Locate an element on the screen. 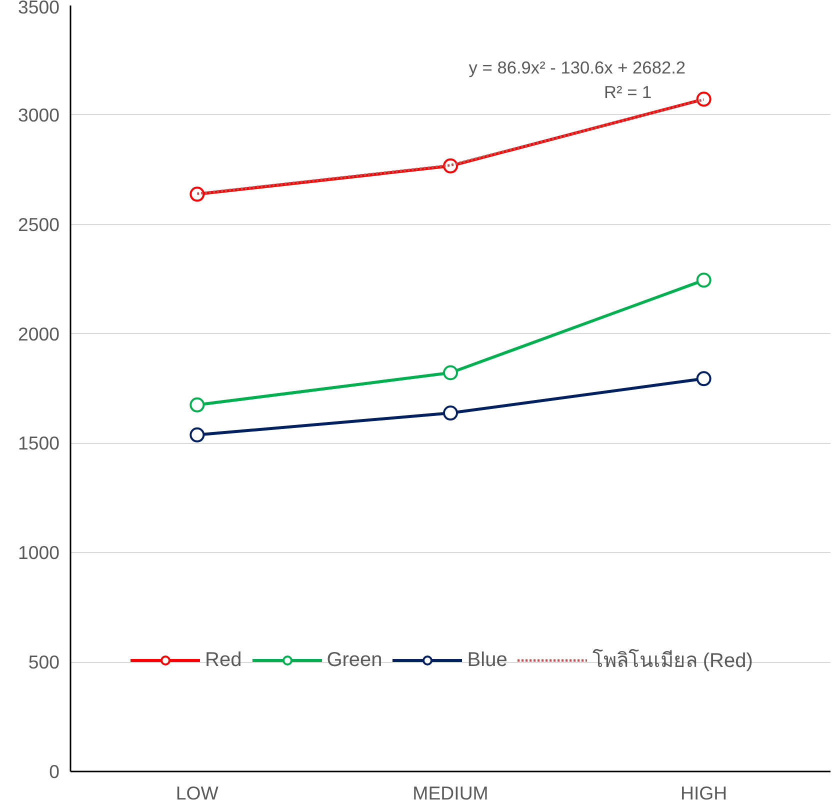 This screenshot has height=806, width=835. x-tick-label: HIGH is located at coordinates (704, 793).